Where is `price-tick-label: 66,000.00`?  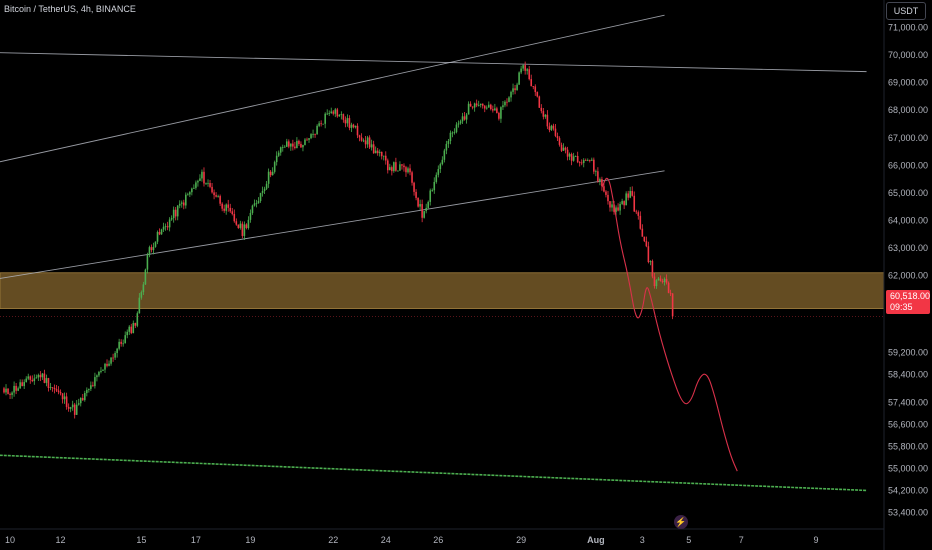 price-tick-label: 66,000.00 is located at coordinates (908, 165).